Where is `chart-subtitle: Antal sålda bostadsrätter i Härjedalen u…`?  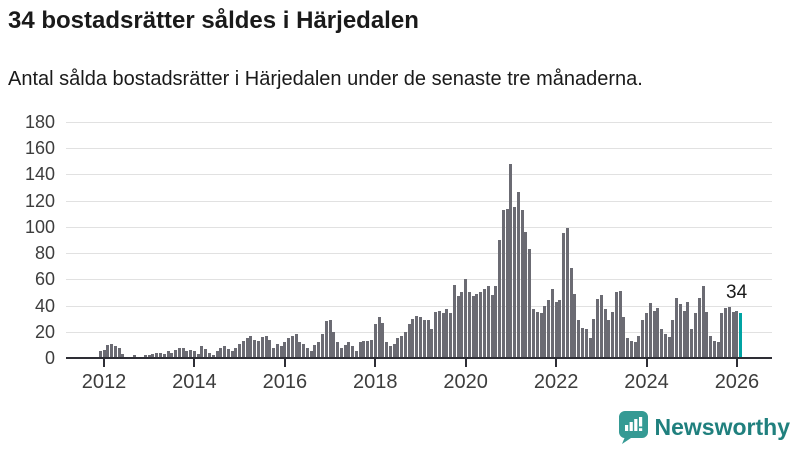
chart-subtitle: Antal sålda bostadsrätter i Härjedalen u… is located at coordinates (325, 79).